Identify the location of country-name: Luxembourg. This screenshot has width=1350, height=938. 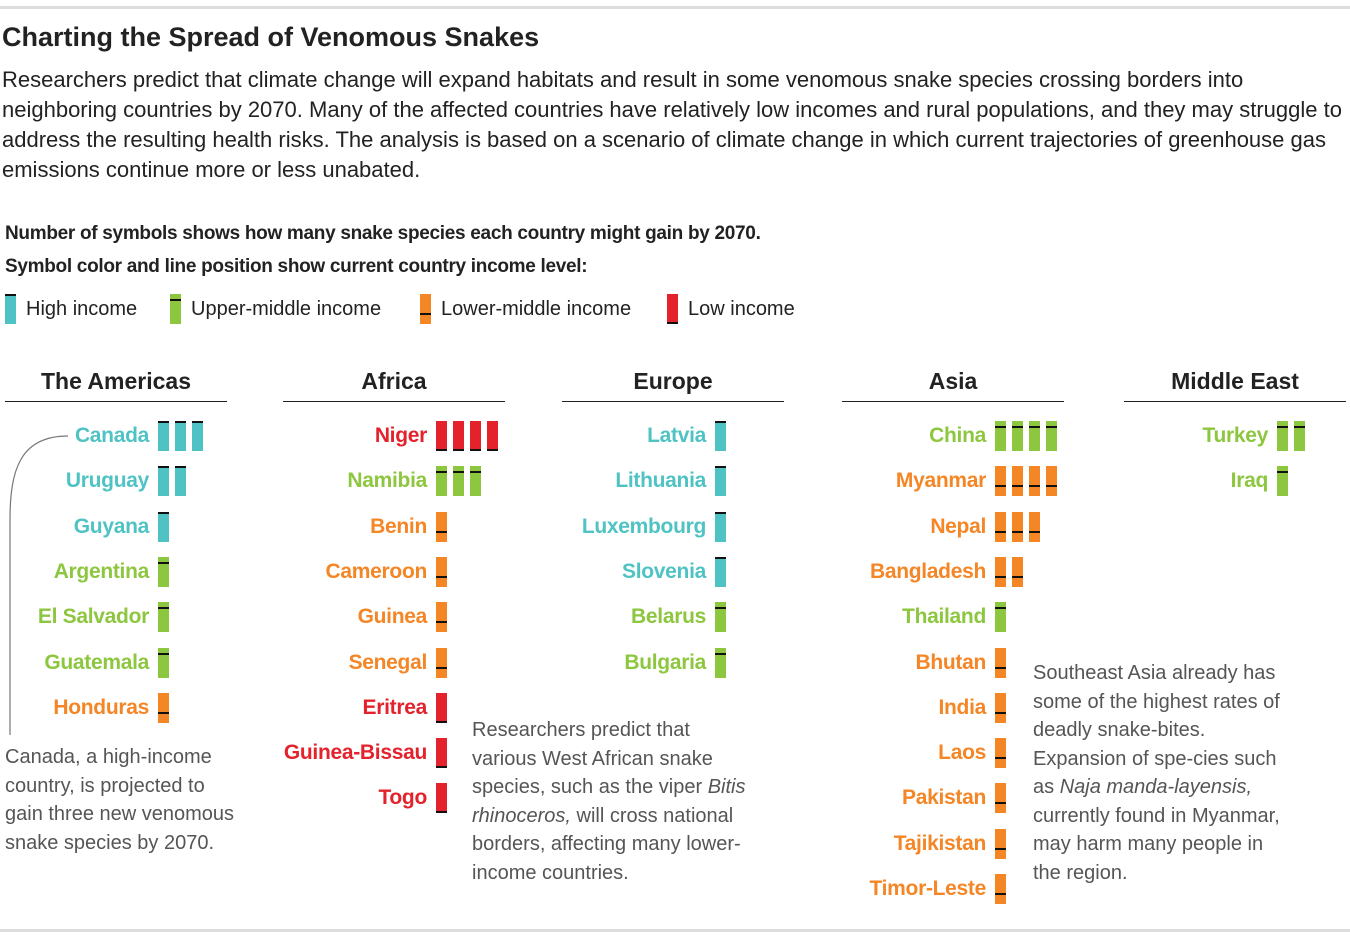
(643, 526).